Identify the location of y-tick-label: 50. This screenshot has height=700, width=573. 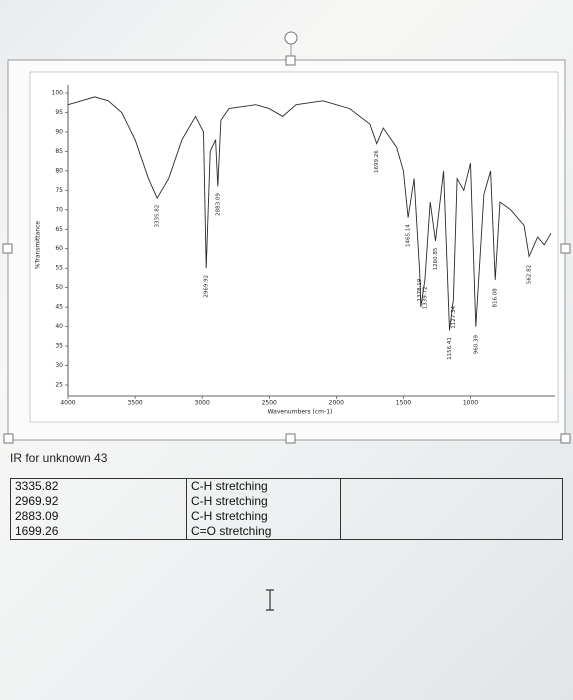
(59, 287).